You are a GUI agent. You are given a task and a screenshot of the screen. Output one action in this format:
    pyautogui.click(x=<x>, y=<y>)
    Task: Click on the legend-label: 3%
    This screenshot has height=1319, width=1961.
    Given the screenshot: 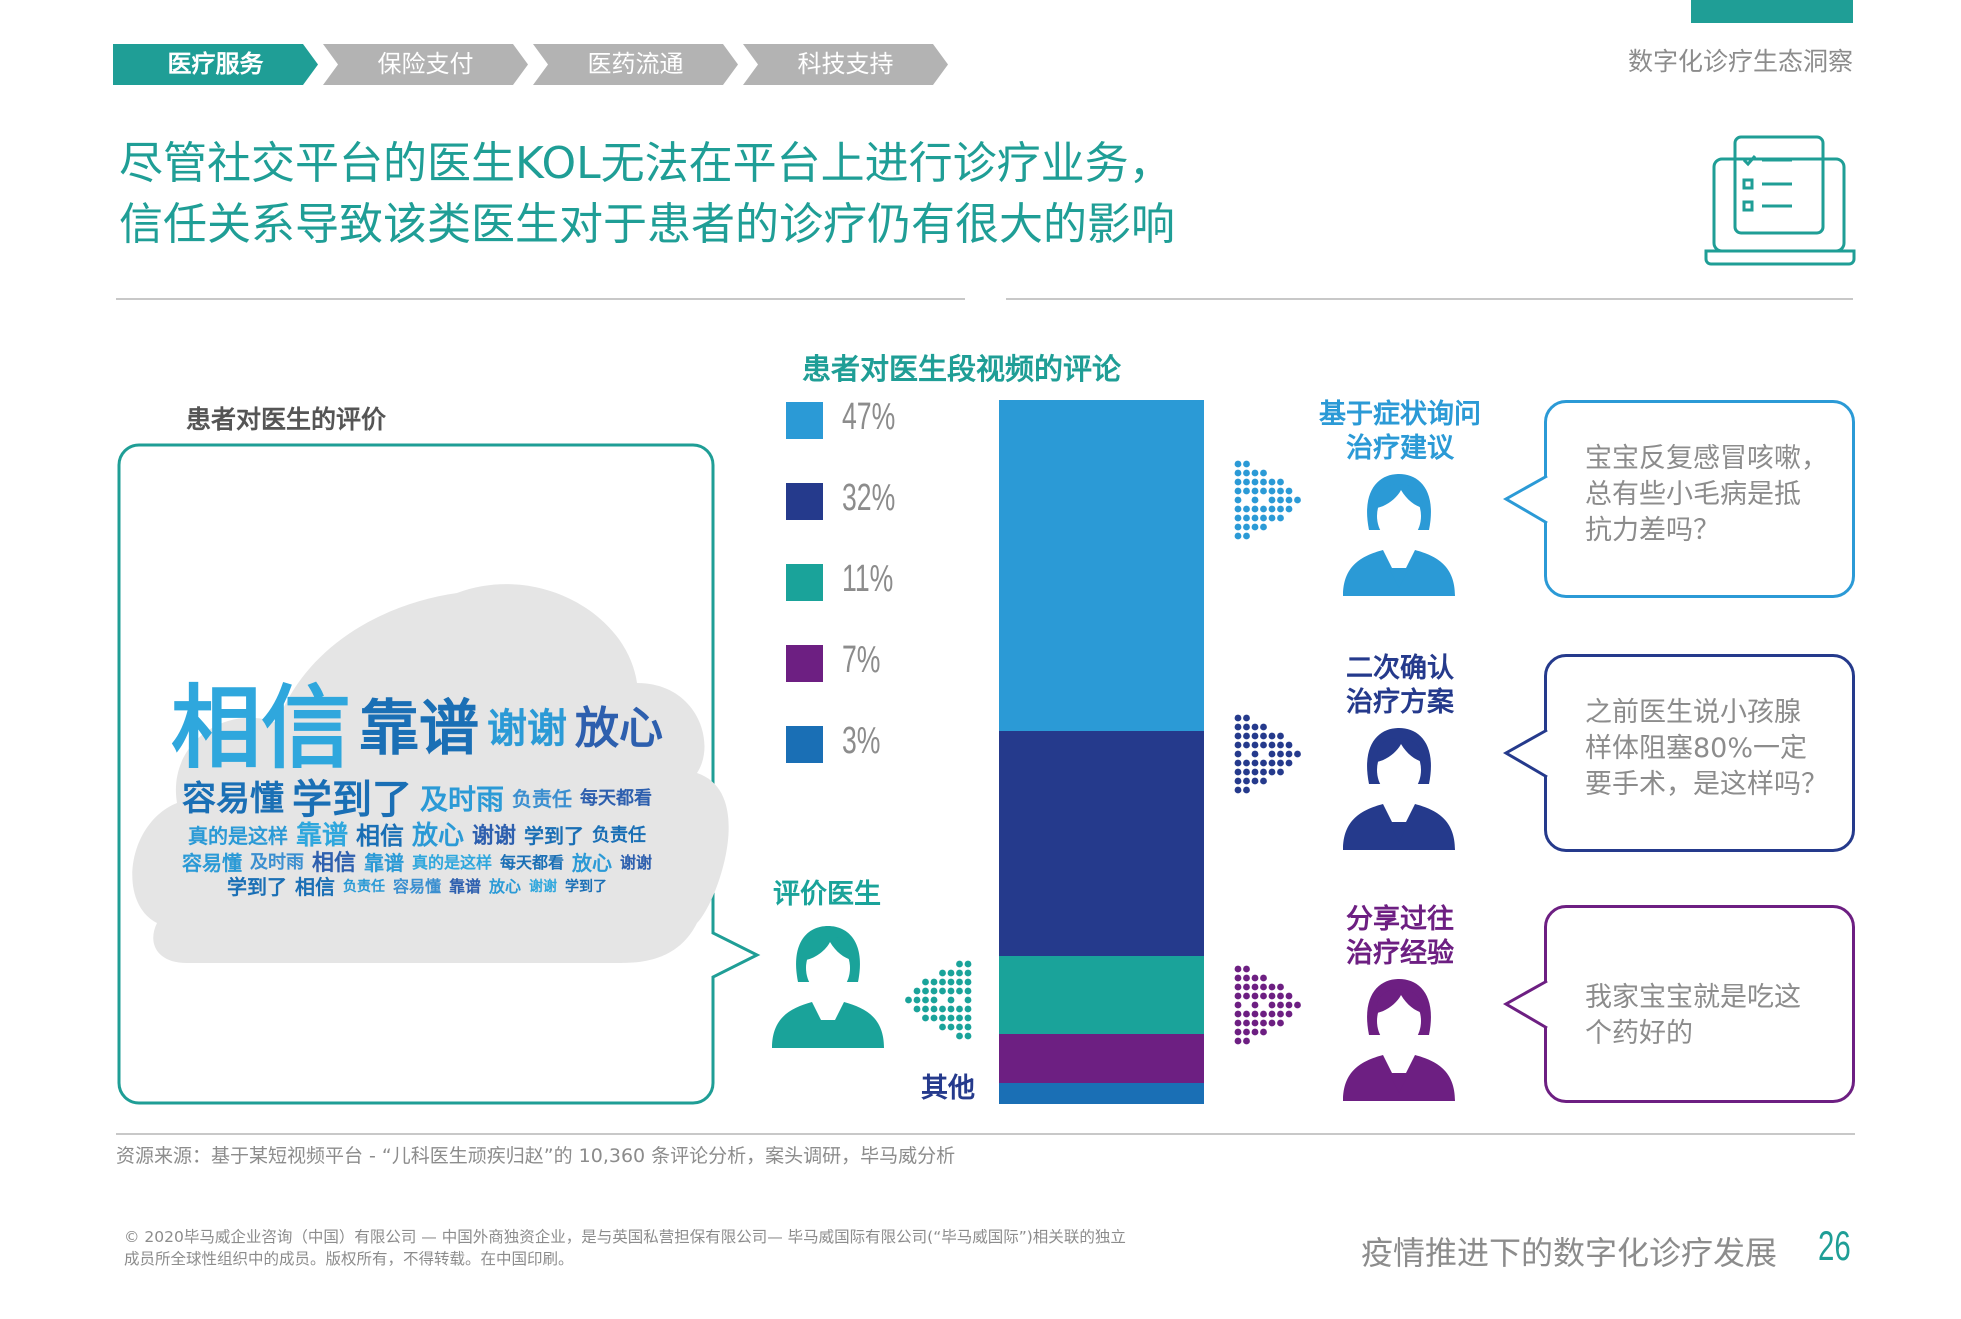 What is the action you would take?
    pyautogui.click(x=861, y=741)
    